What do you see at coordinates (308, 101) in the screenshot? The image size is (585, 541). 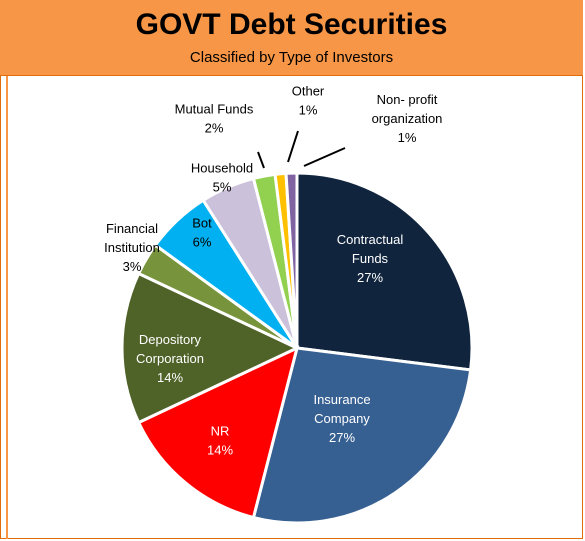 I see `data-label-other: Other 1%` at bounding box center [308, 101].